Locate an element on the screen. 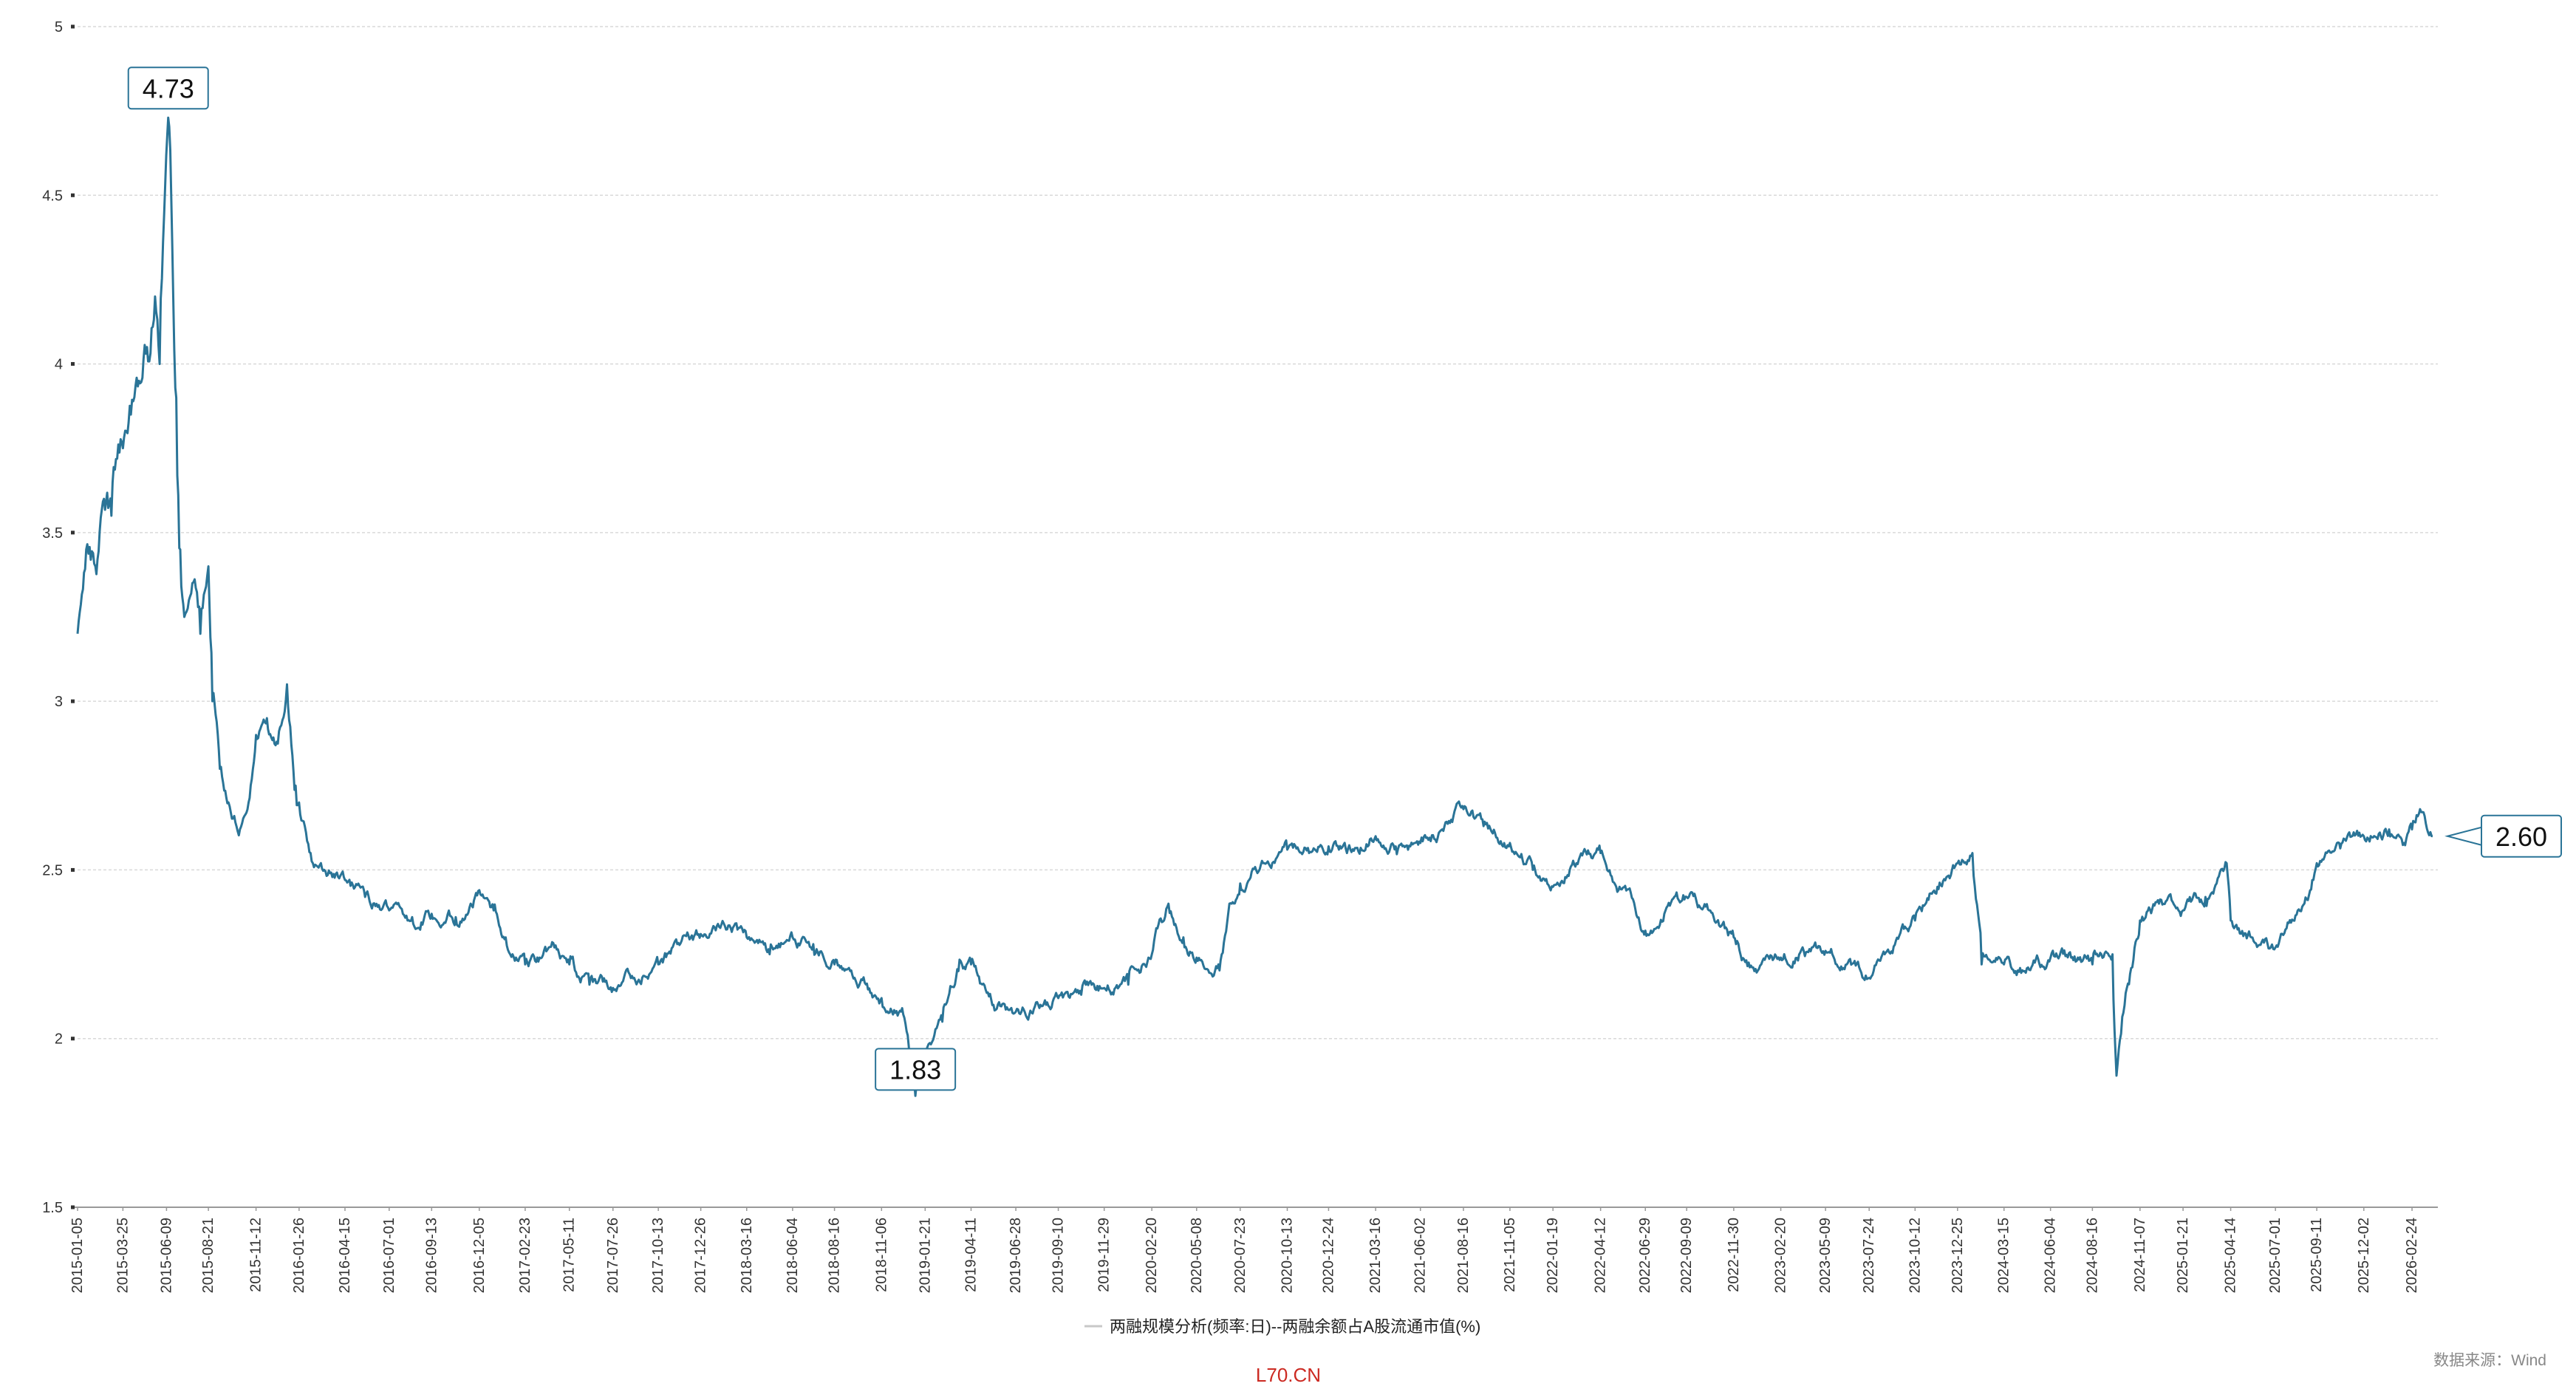 The height and width of the screenshot is (1389, 2576). y-tick-label: 3.5 is located at coordinates (52, 533).